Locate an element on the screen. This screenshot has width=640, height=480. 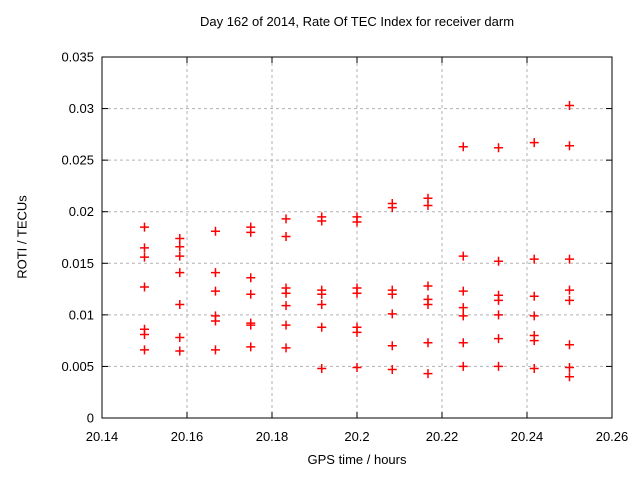
x-tick-label: 20.16 is located at coordinates (187, 436).